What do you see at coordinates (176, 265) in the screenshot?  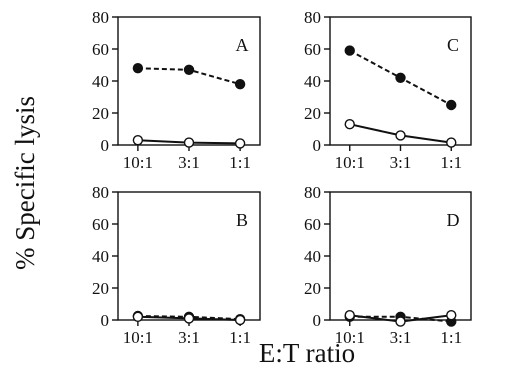 I see `panel-b: 0 20 40 60 80 10:1 3:1 1:1 B` at bounding box center [176, 265].